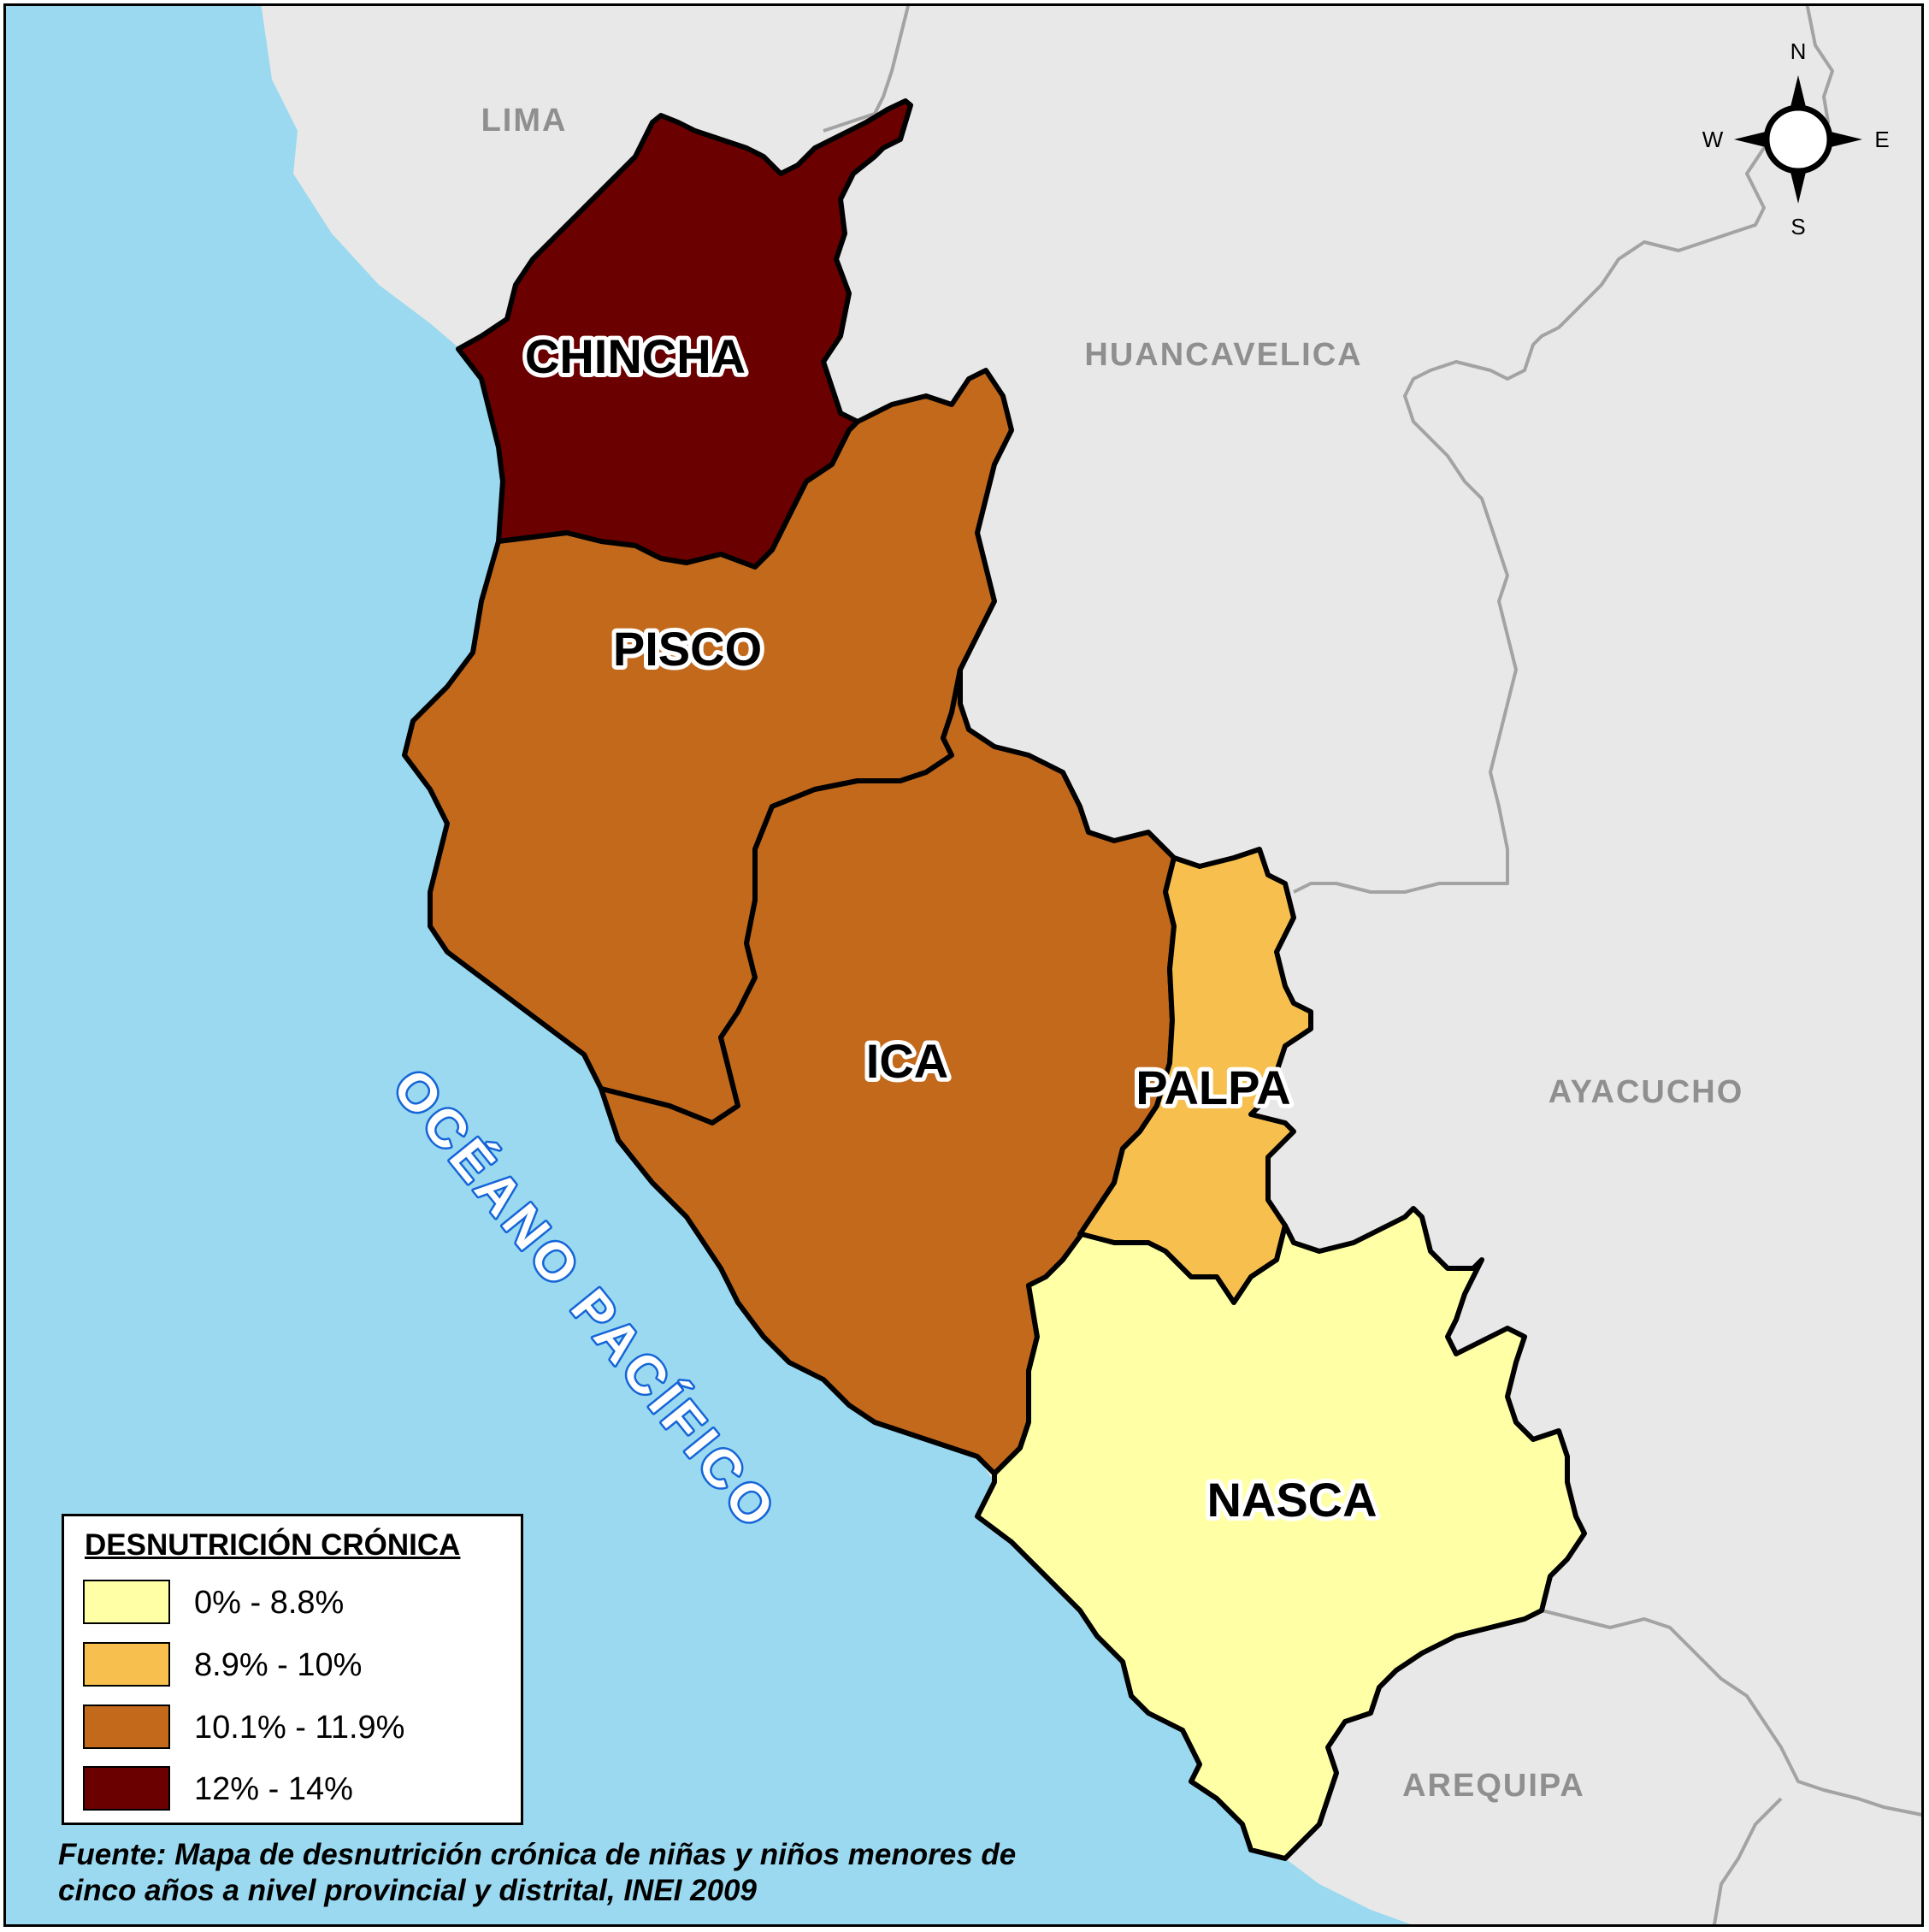 The width and height of the screenshot is (1929, 1932). I want to click on legend-item: 8.9% - 10%, so click(296, 1666).